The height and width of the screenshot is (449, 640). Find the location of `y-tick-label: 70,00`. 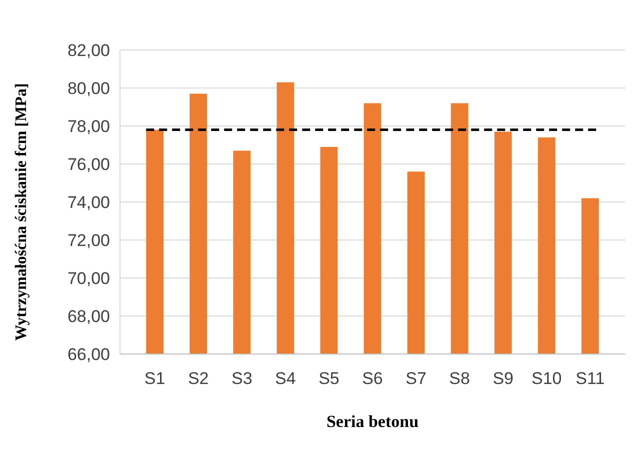

y-tick-label: 70,00 is located at coordinates (88, 278).